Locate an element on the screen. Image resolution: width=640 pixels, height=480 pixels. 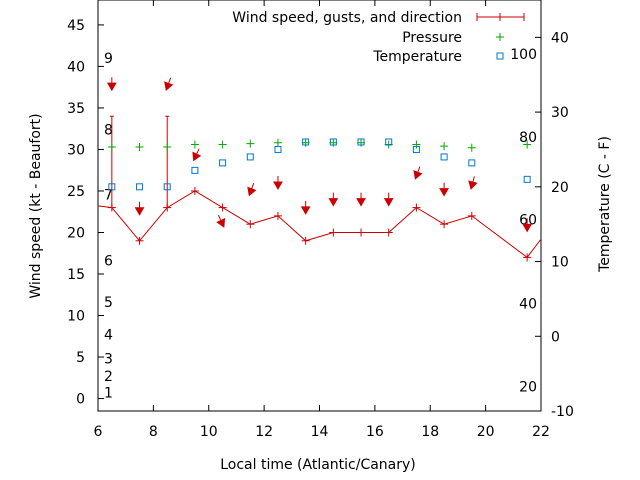
y-left-tick-label: 10 is located at coordinates (76, 317).